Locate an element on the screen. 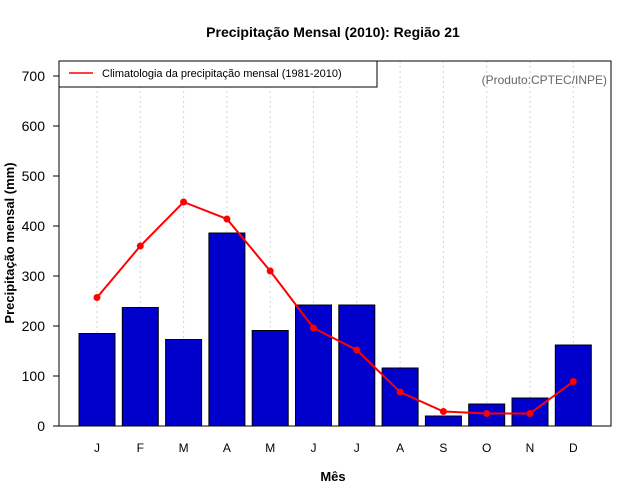  chart-title: Precipitação Mensal (2010): Região 21 is located at coordinates (333, 32).